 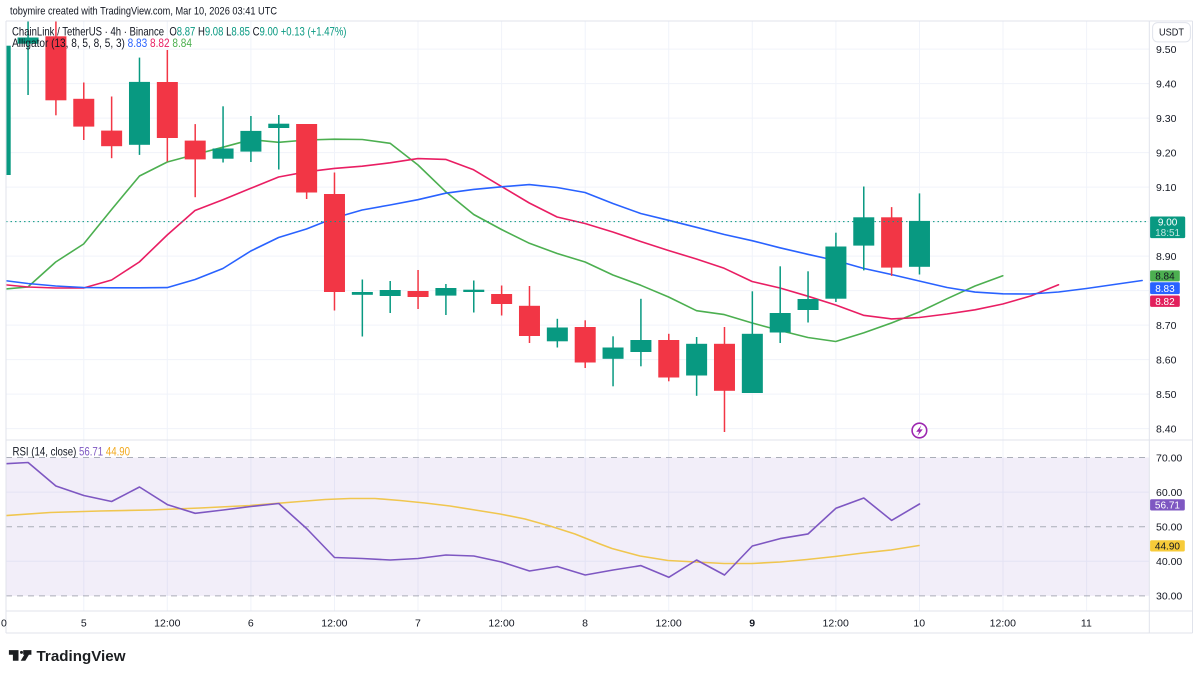 What do you see at coordinates (1166, 257) in the screenshot?
I see `svg-text: 8.90` at bounding box center [1166, 257].